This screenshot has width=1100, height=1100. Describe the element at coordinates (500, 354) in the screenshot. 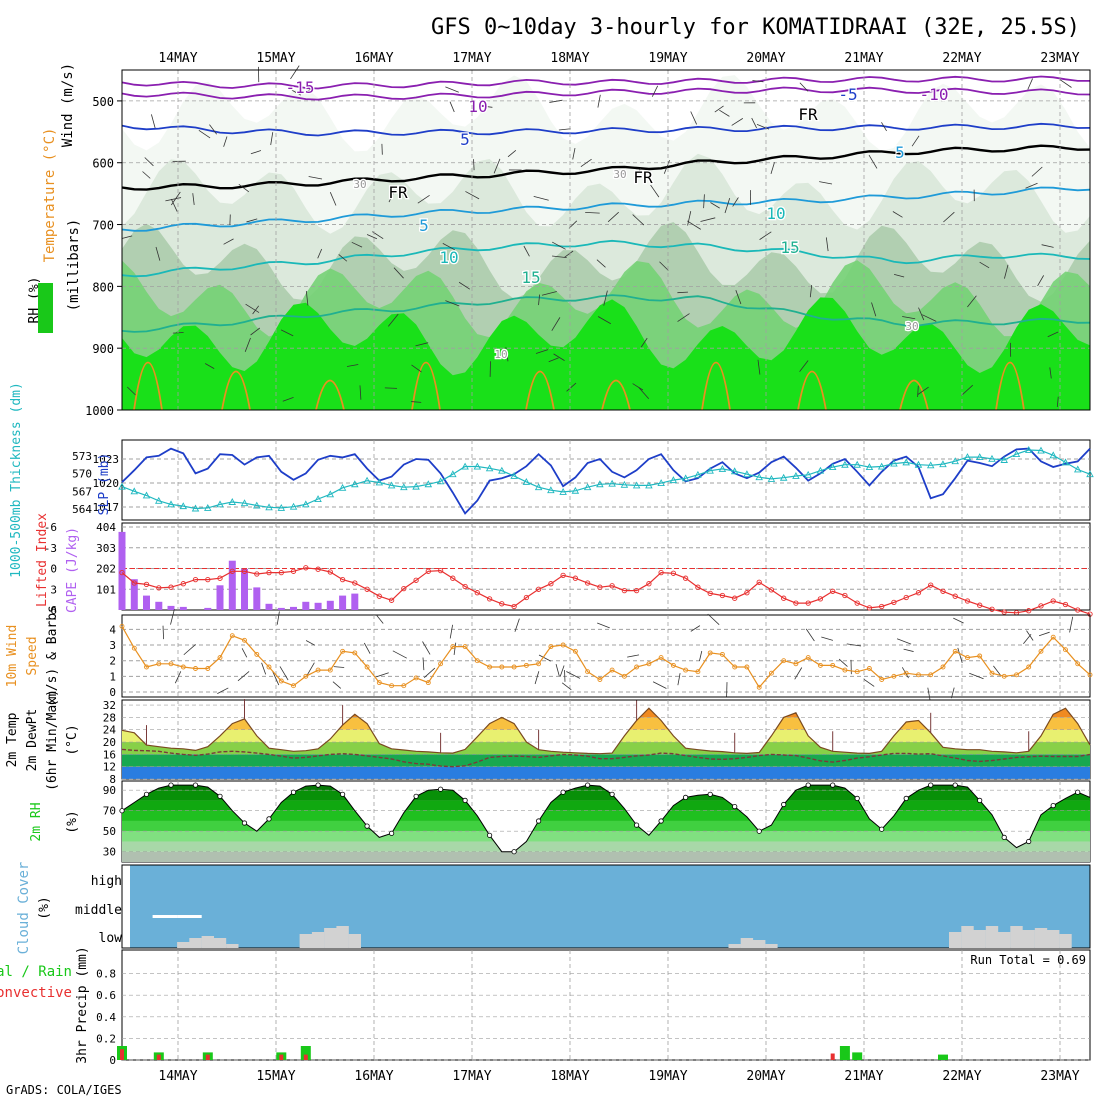

I see `contour-label: 10` at that location.